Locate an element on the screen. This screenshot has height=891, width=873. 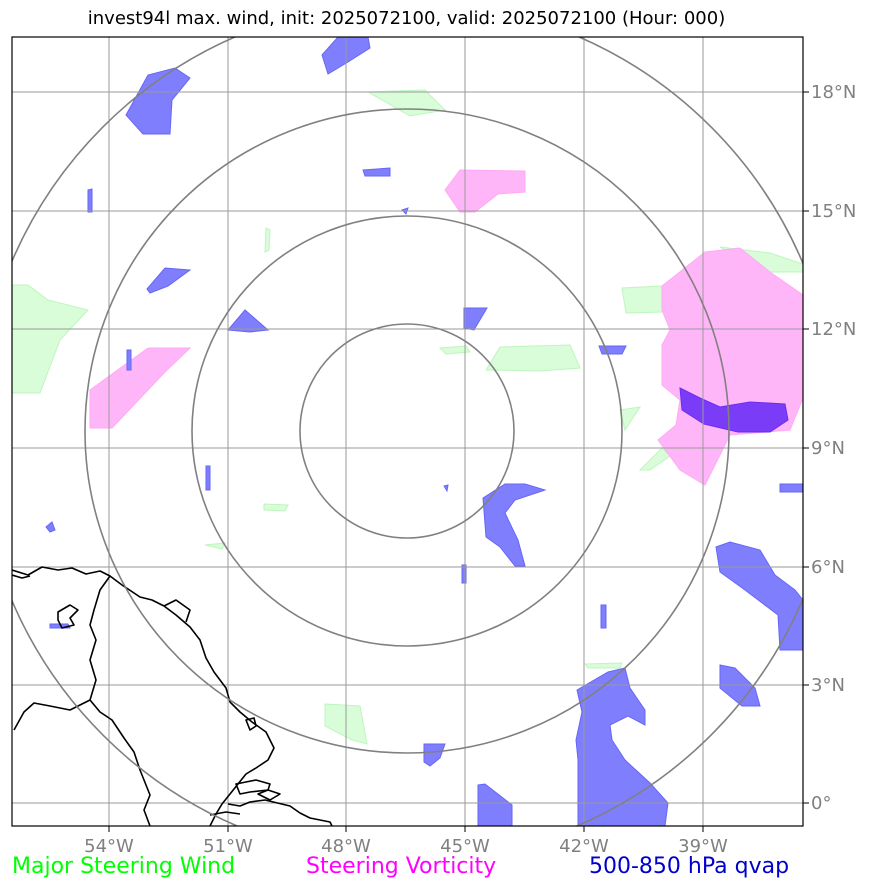
lat-tick-label: 0° is located at coordinates (821, 803).